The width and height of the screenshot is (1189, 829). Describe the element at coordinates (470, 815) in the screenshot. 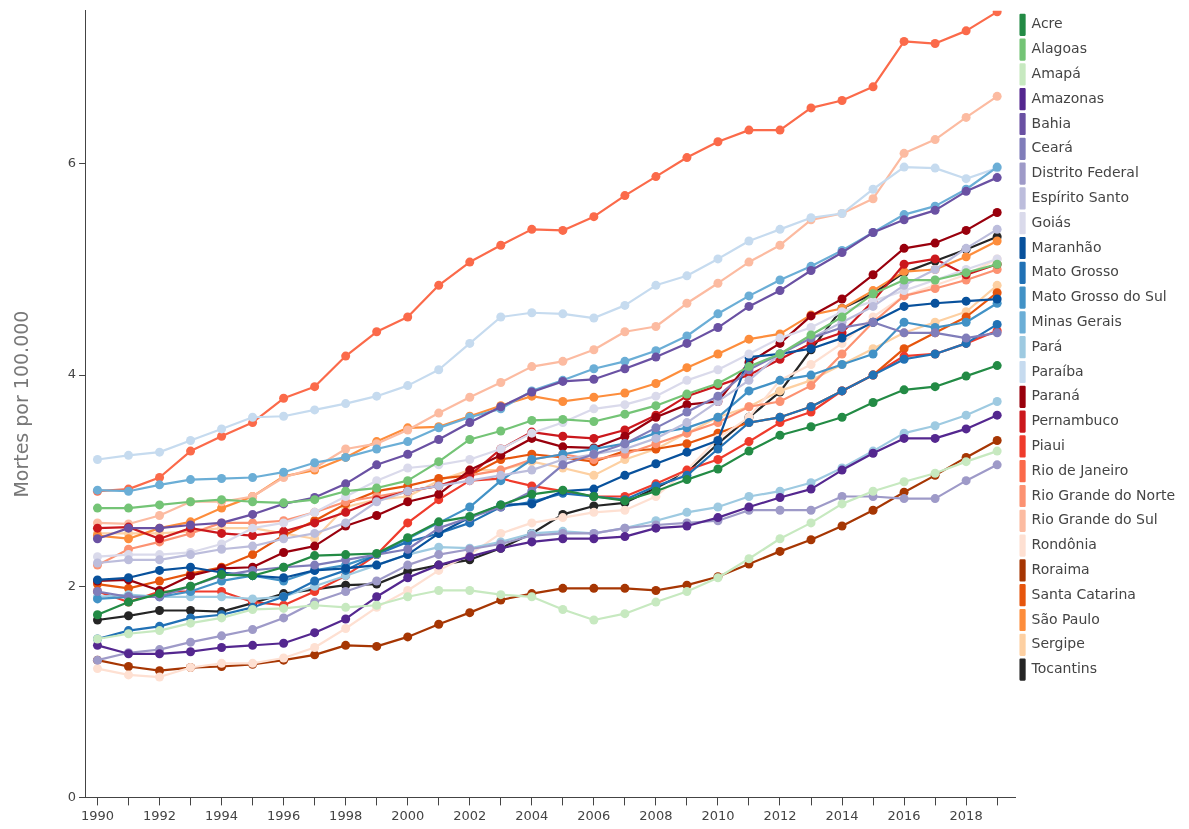

I see `x-tick-label: 2002` at that location.